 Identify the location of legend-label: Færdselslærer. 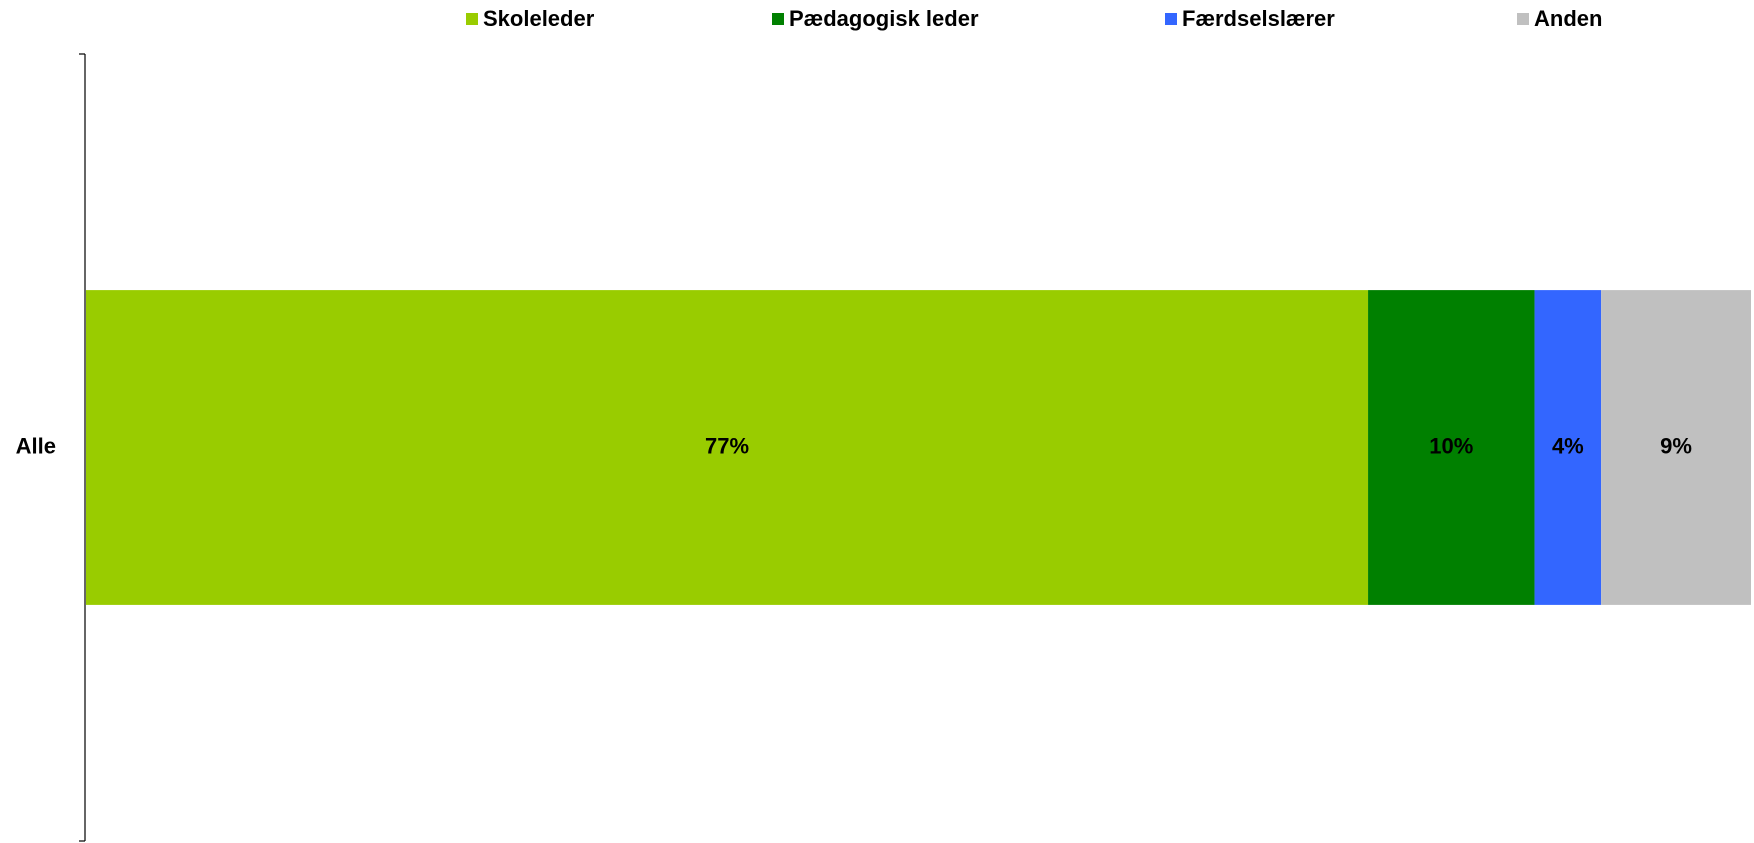
(1258, 18).